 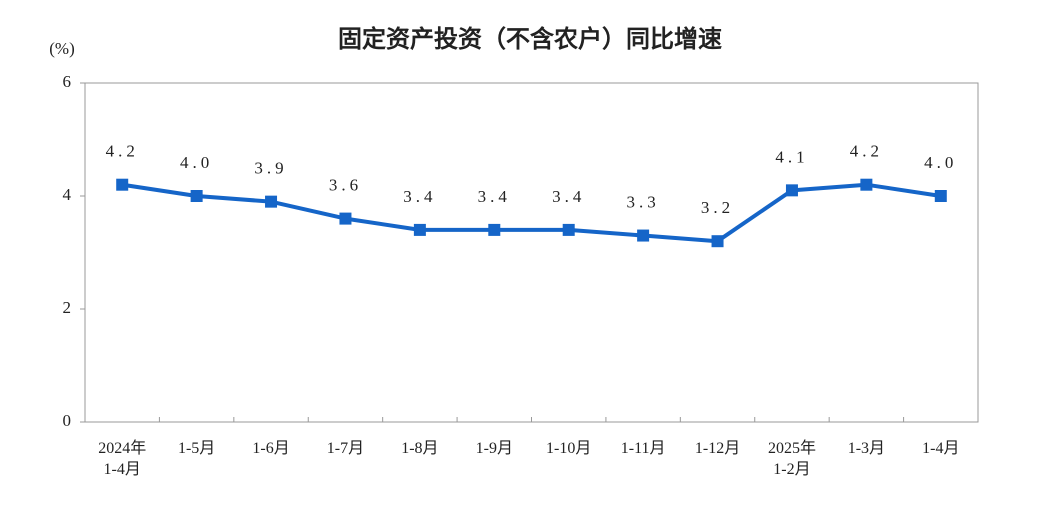 What do you see at coordinates (569, 448) in the screenshot?
I see `x-tick-label: 1-10月` at bounding box center [569, 448].